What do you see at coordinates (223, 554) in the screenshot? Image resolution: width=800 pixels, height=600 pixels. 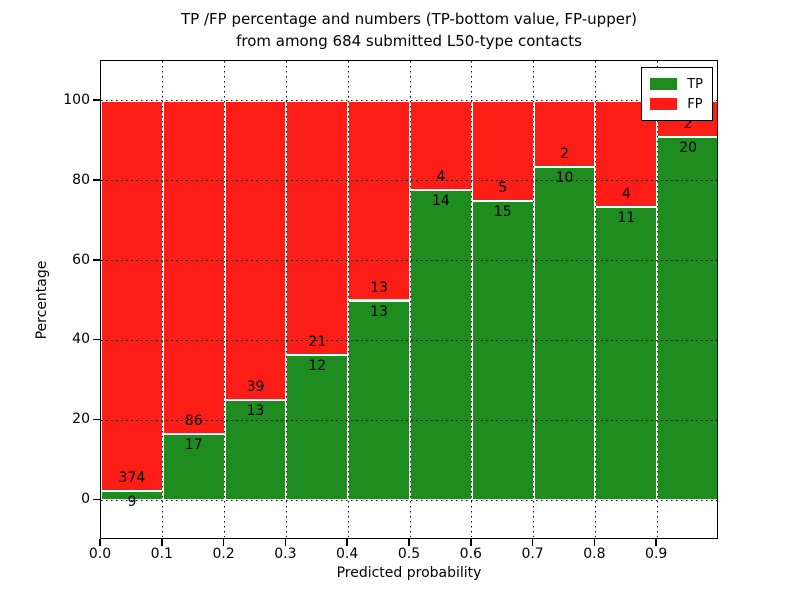 I see `x-tick-label: 0.2` at bounding box center [223, 554].